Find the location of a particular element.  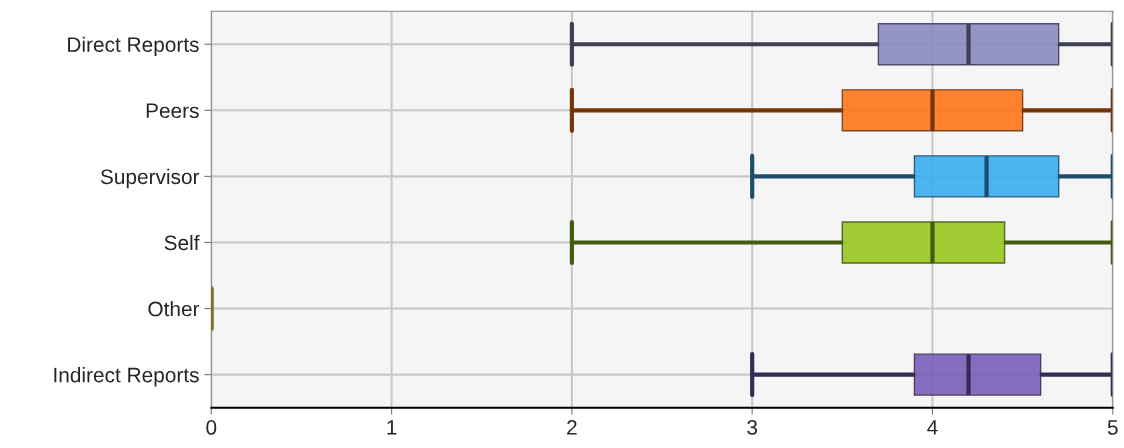

x-tick-label: 3 is located at coordinates (752, 427).